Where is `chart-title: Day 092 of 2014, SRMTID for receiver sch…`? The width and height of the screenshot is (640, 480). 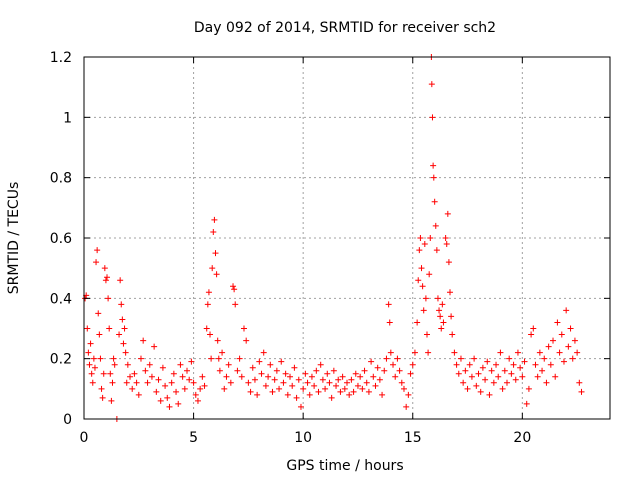 chart-title: Day 092 of 2014, SRMTID for receiver sch… is located at coordinates (345, 28).